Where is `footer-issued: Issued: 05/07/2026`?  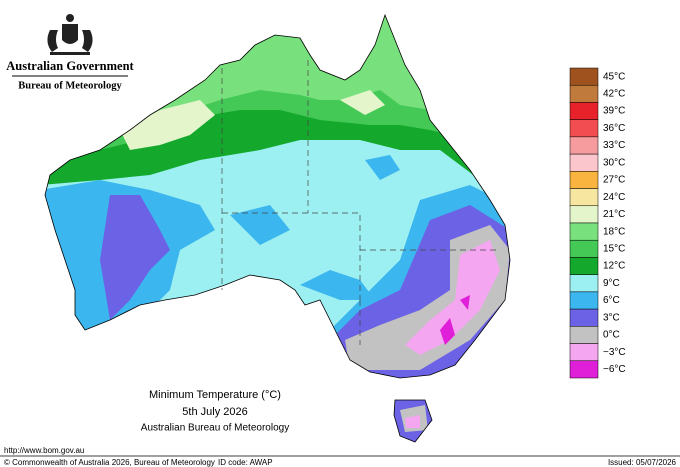
footer-issued: Issued: 05/07/2026 is located at coordinates (642, 462).